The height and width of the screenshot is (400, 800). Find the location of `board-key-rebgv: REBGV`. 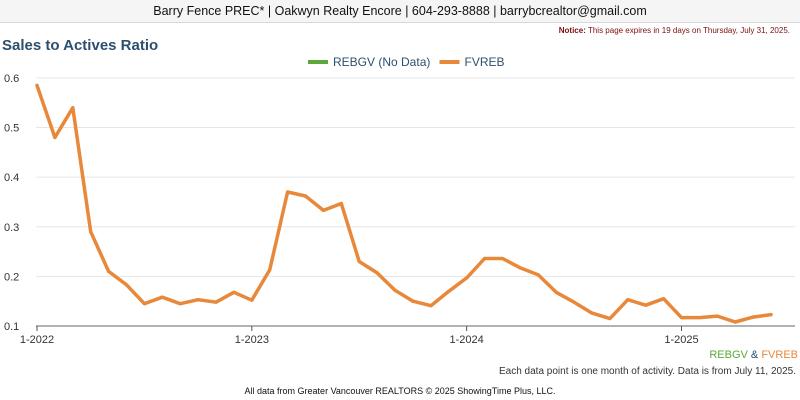

board-key-rebgv: REBGV is located at coordinates (728, 355).